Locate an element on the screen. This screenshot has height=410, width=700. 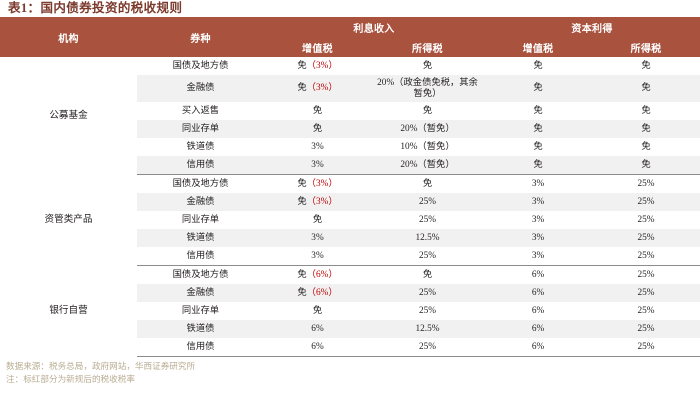
table-row: 买入返售免免免免 is located at coordinates (350, 111).